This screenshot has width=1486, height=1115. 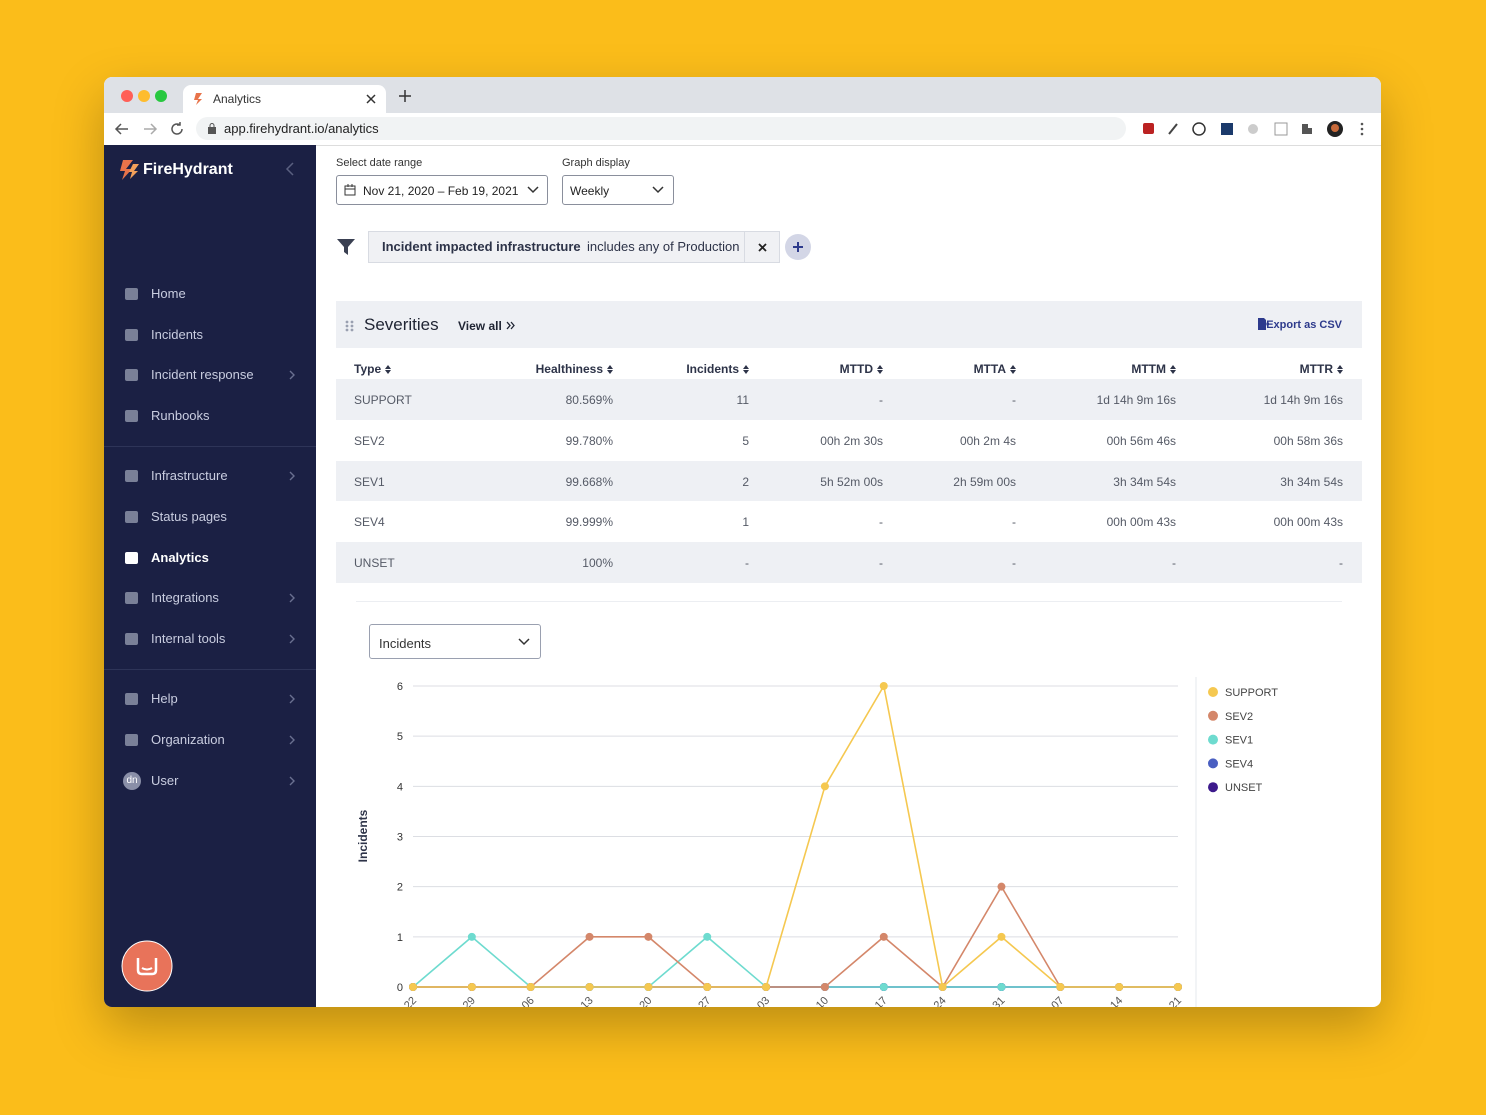 I want to click on user-avatar: dn, so click(x=132, y=780).